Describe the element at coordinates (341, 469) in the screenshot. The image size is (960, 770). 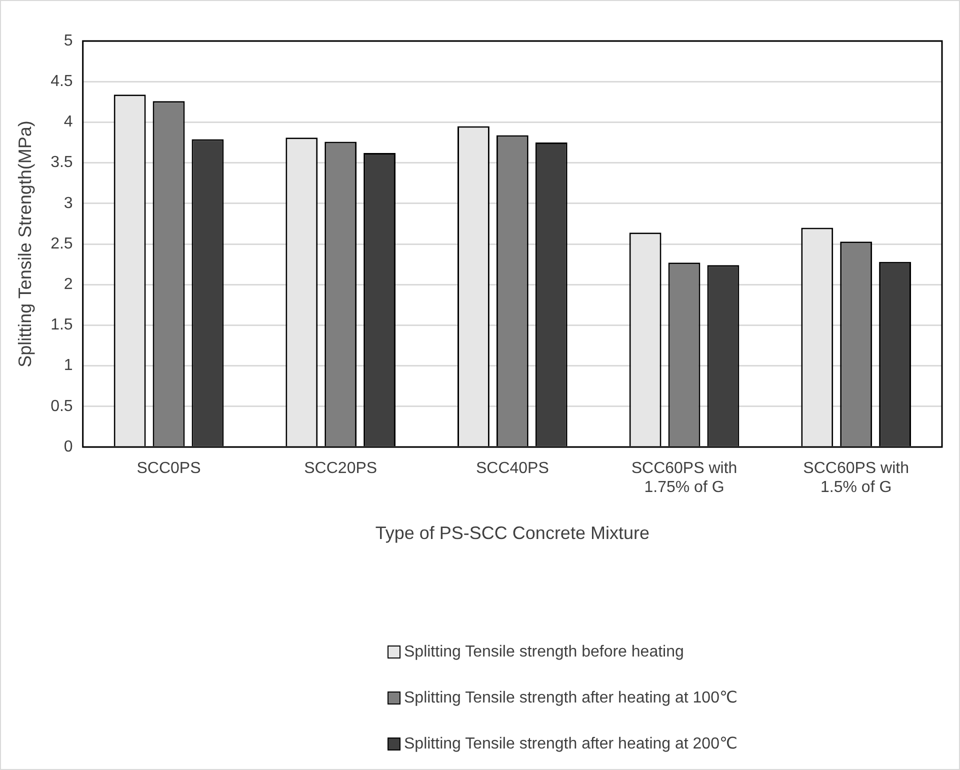
I see `x-tick-label: SCC20PS` at that location.